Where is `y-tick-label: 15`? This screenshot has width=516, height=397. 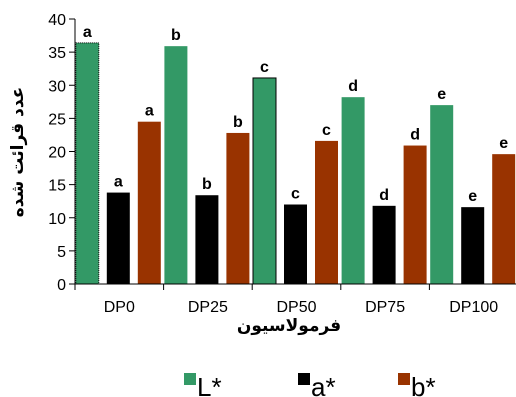
y-tick-label: 15 is located at coordinates (57, 186).